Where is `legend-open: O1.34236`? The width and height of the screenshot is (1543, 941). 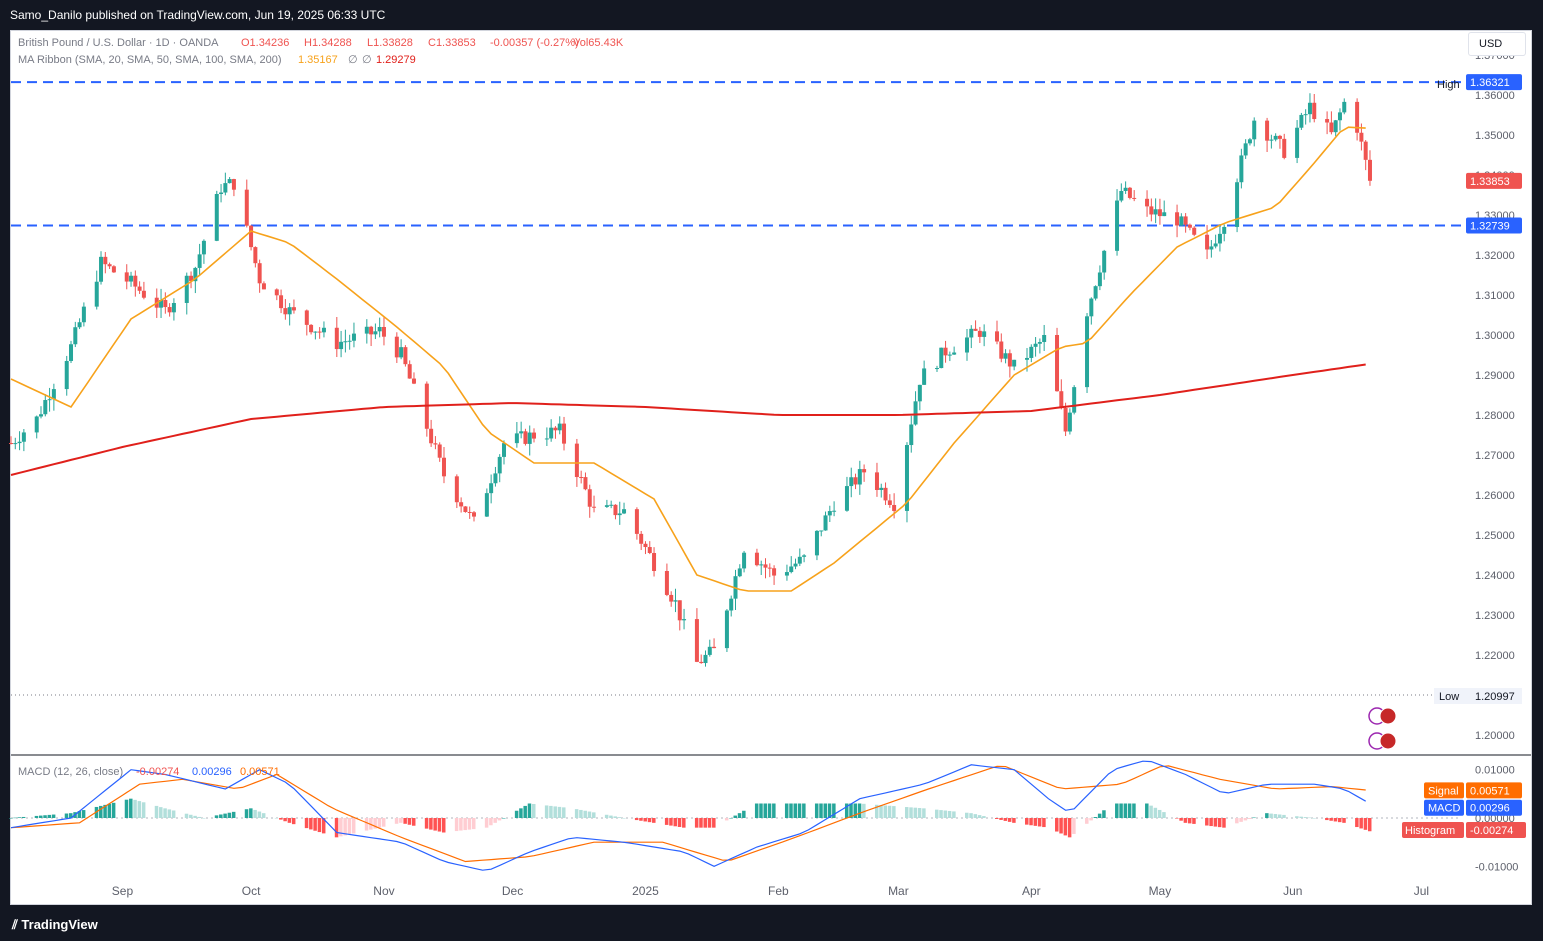
legend-open: O1.34236 is located at coordinates (265, 43).